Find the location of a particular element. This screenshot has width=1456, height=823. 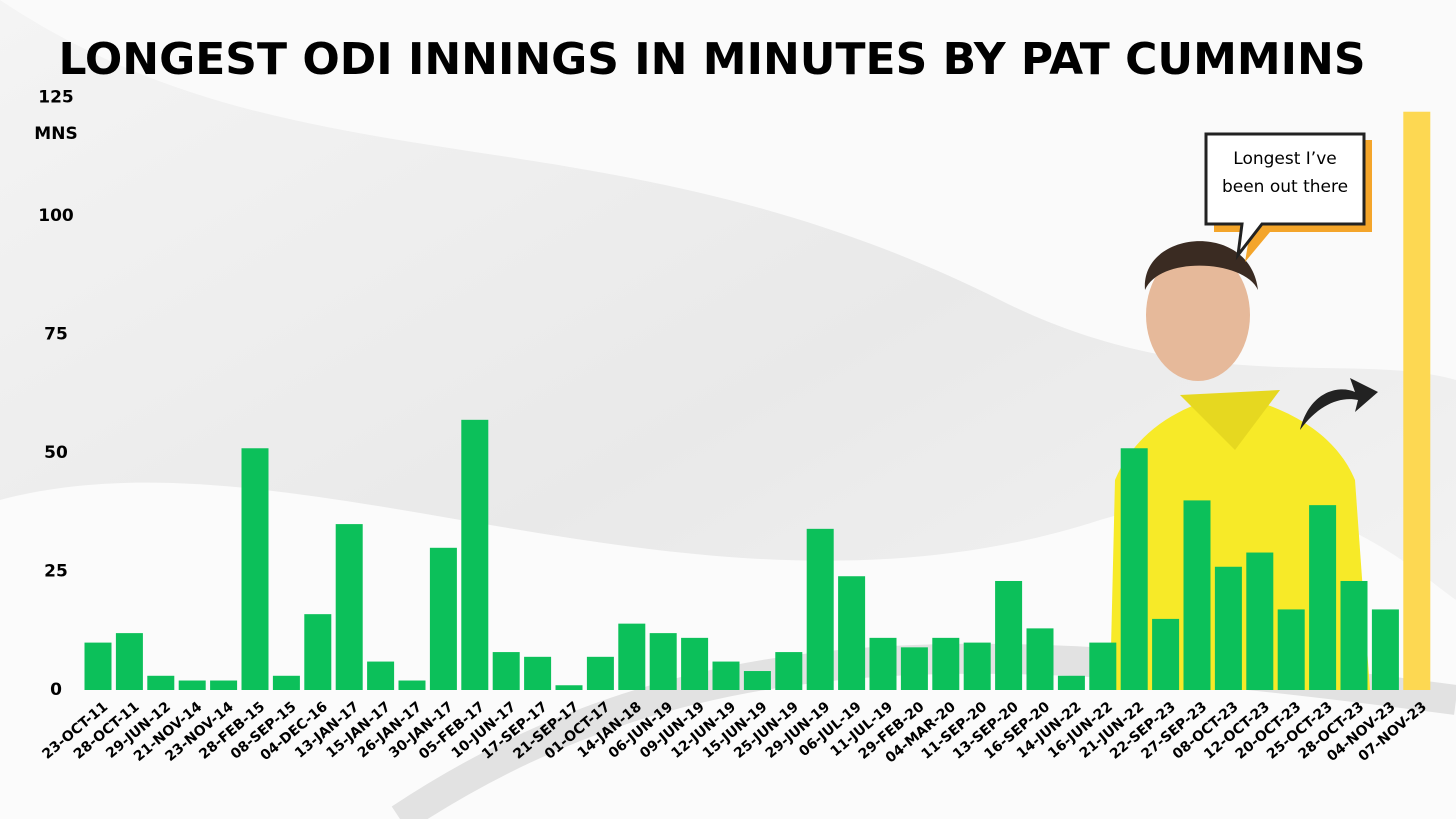

speech-bubble: Longest I’ve been out there is located at coordinates (1288, 197).